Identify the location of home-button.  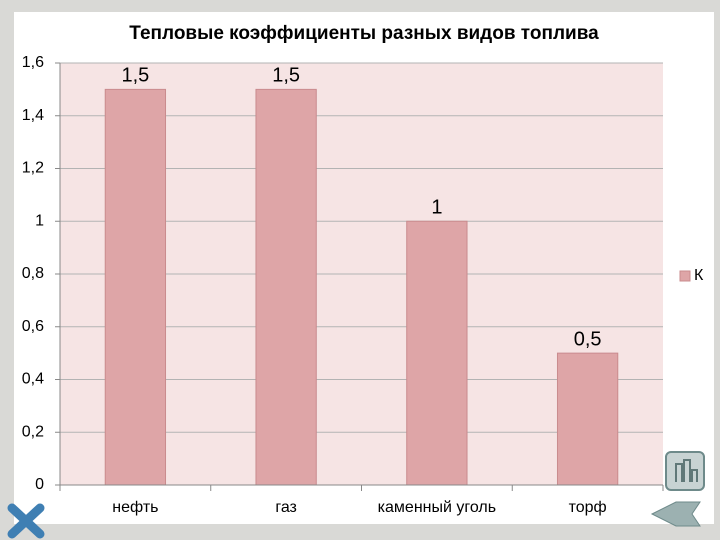
(685, 471).